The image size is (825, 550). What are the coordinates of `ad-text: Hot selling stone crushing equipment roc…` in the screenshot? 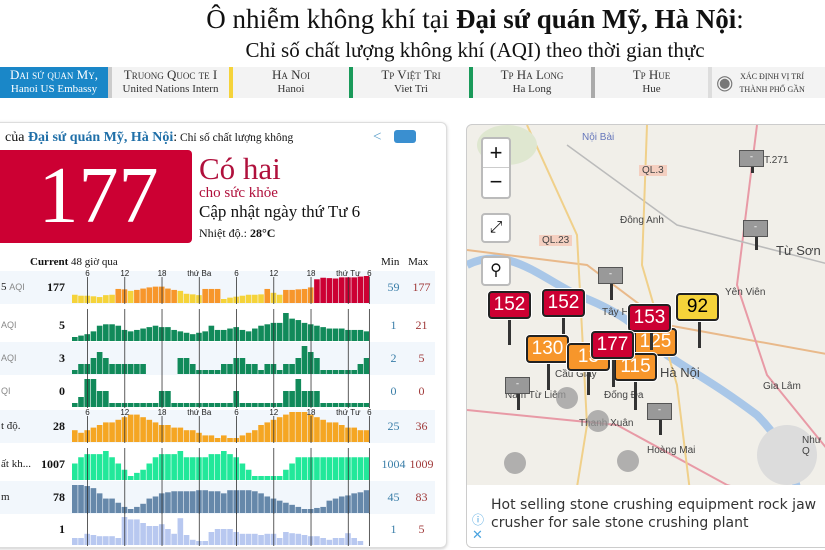 It's located at (654, 514).